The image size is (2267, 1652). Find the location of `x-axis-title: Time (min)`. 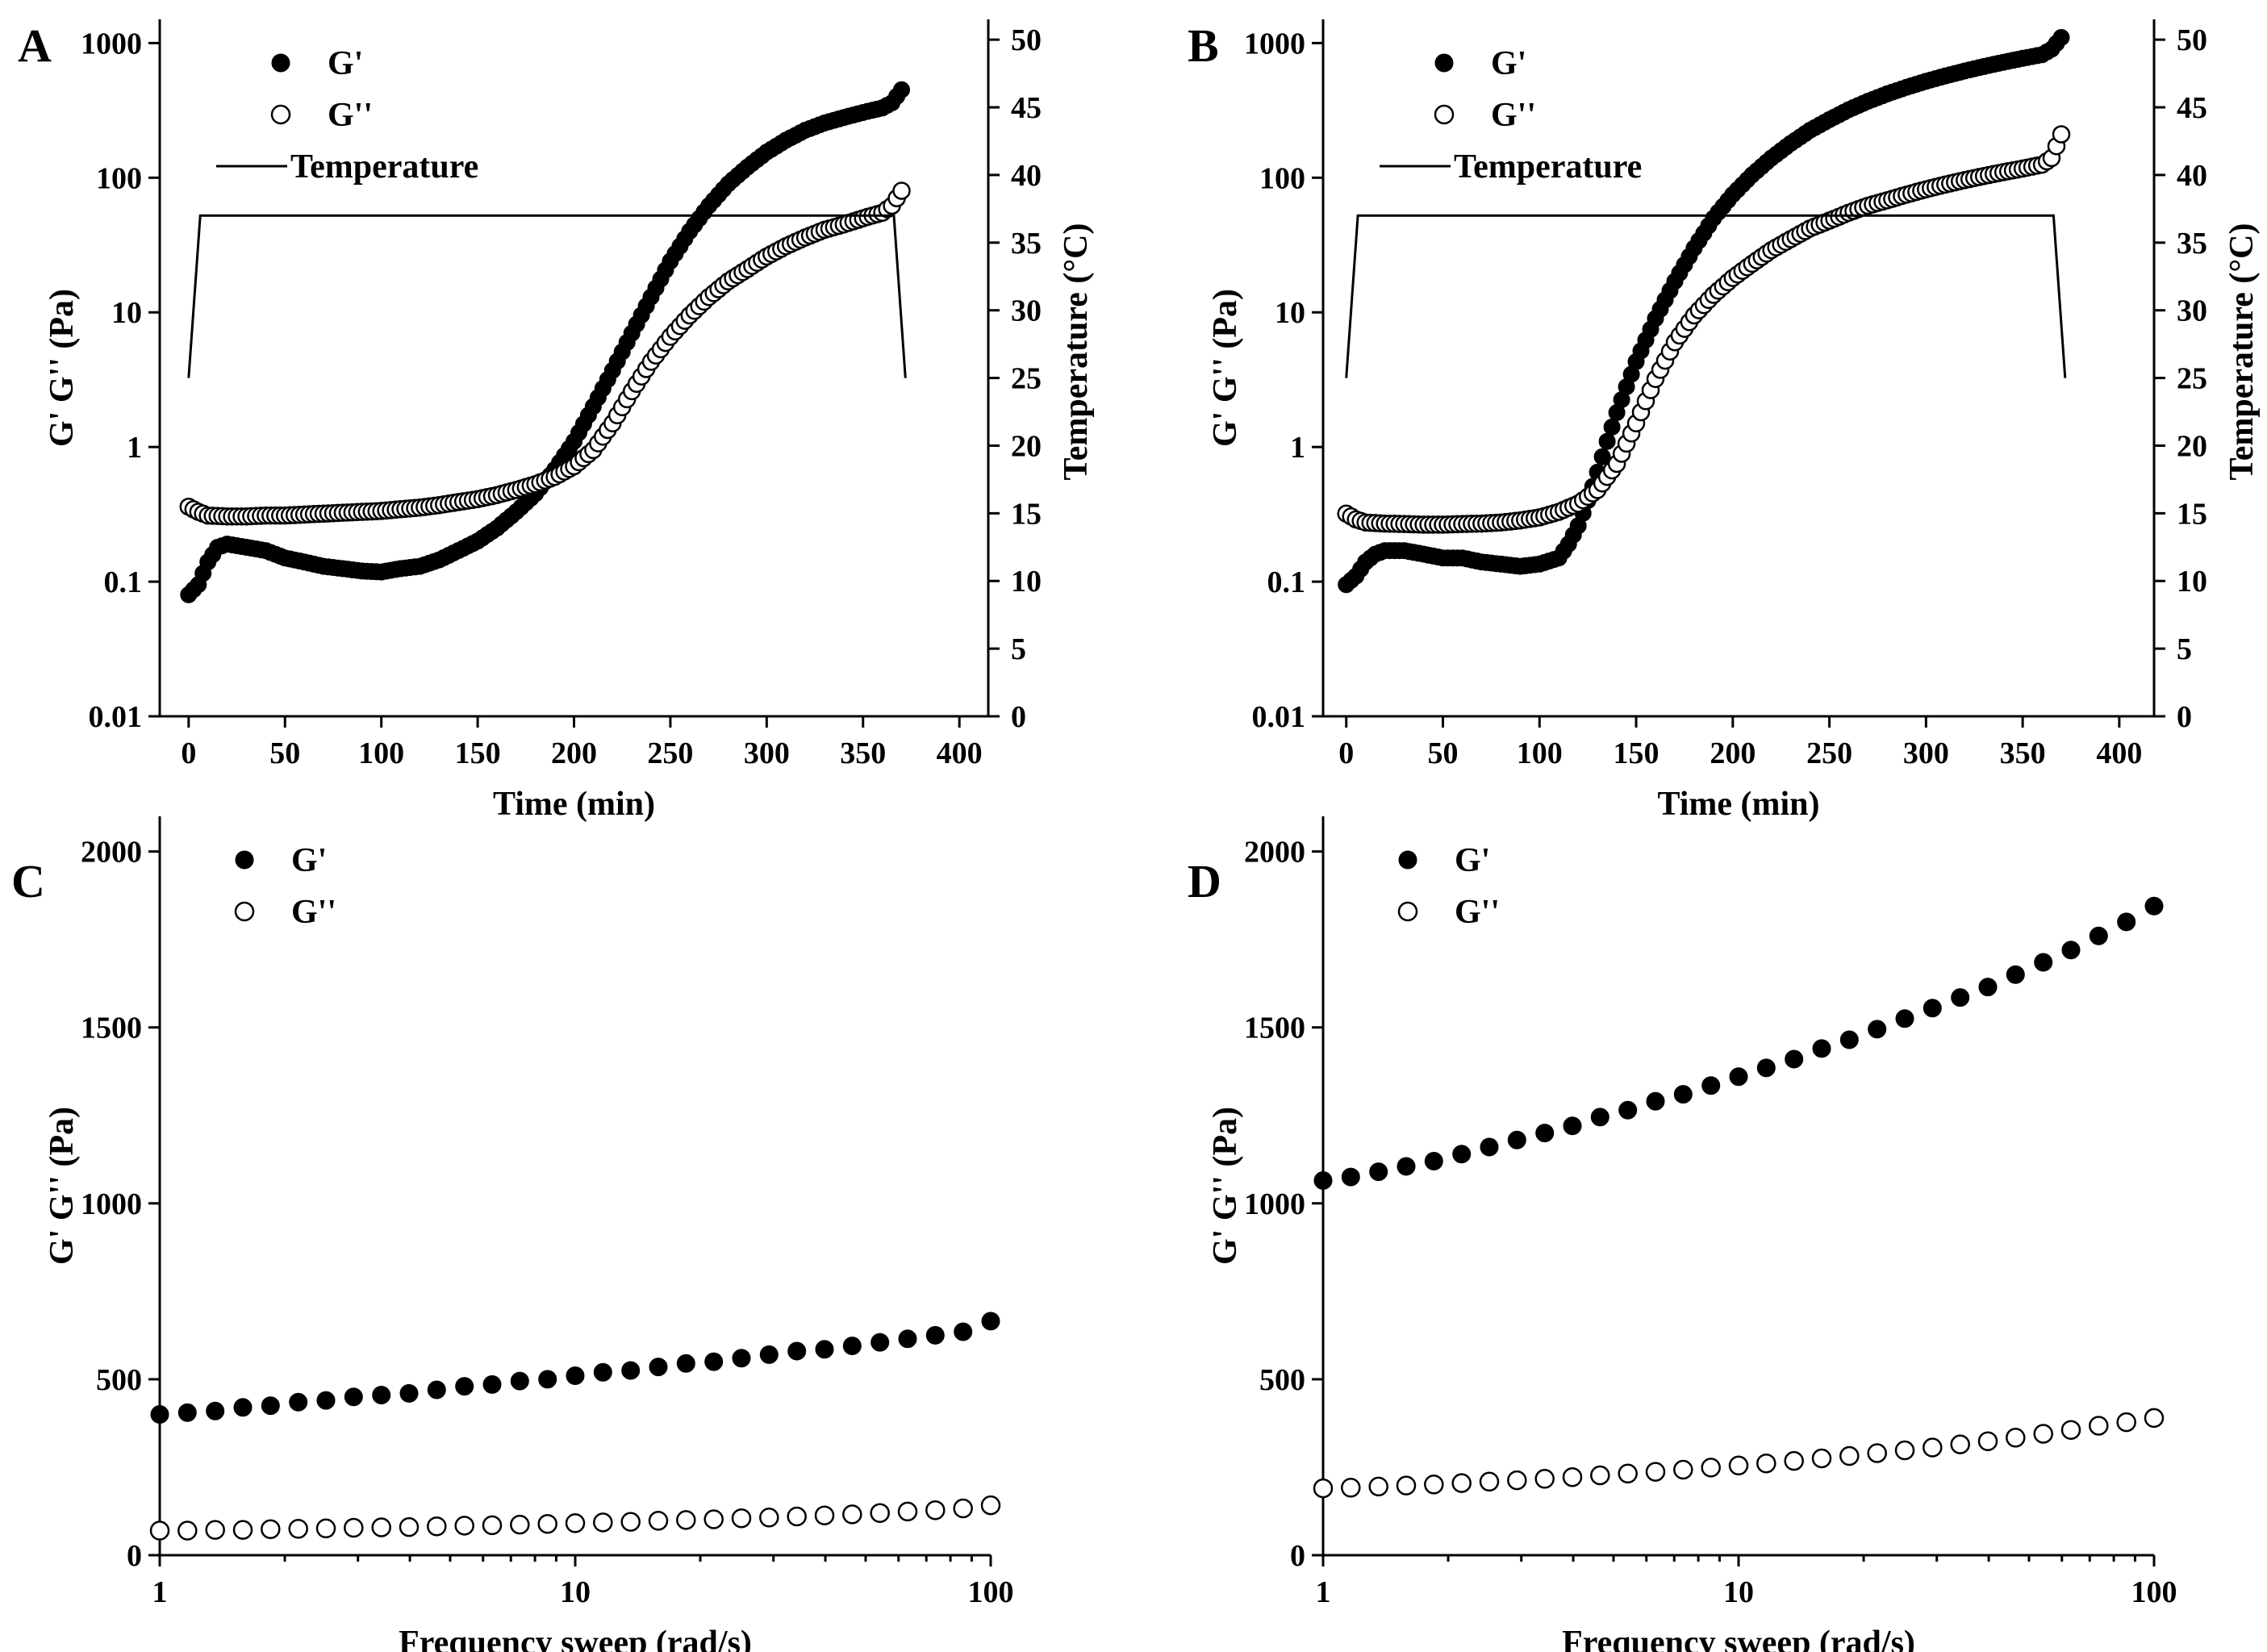

x-axis-title: Time (min) is located at coordinates (1738, 804).